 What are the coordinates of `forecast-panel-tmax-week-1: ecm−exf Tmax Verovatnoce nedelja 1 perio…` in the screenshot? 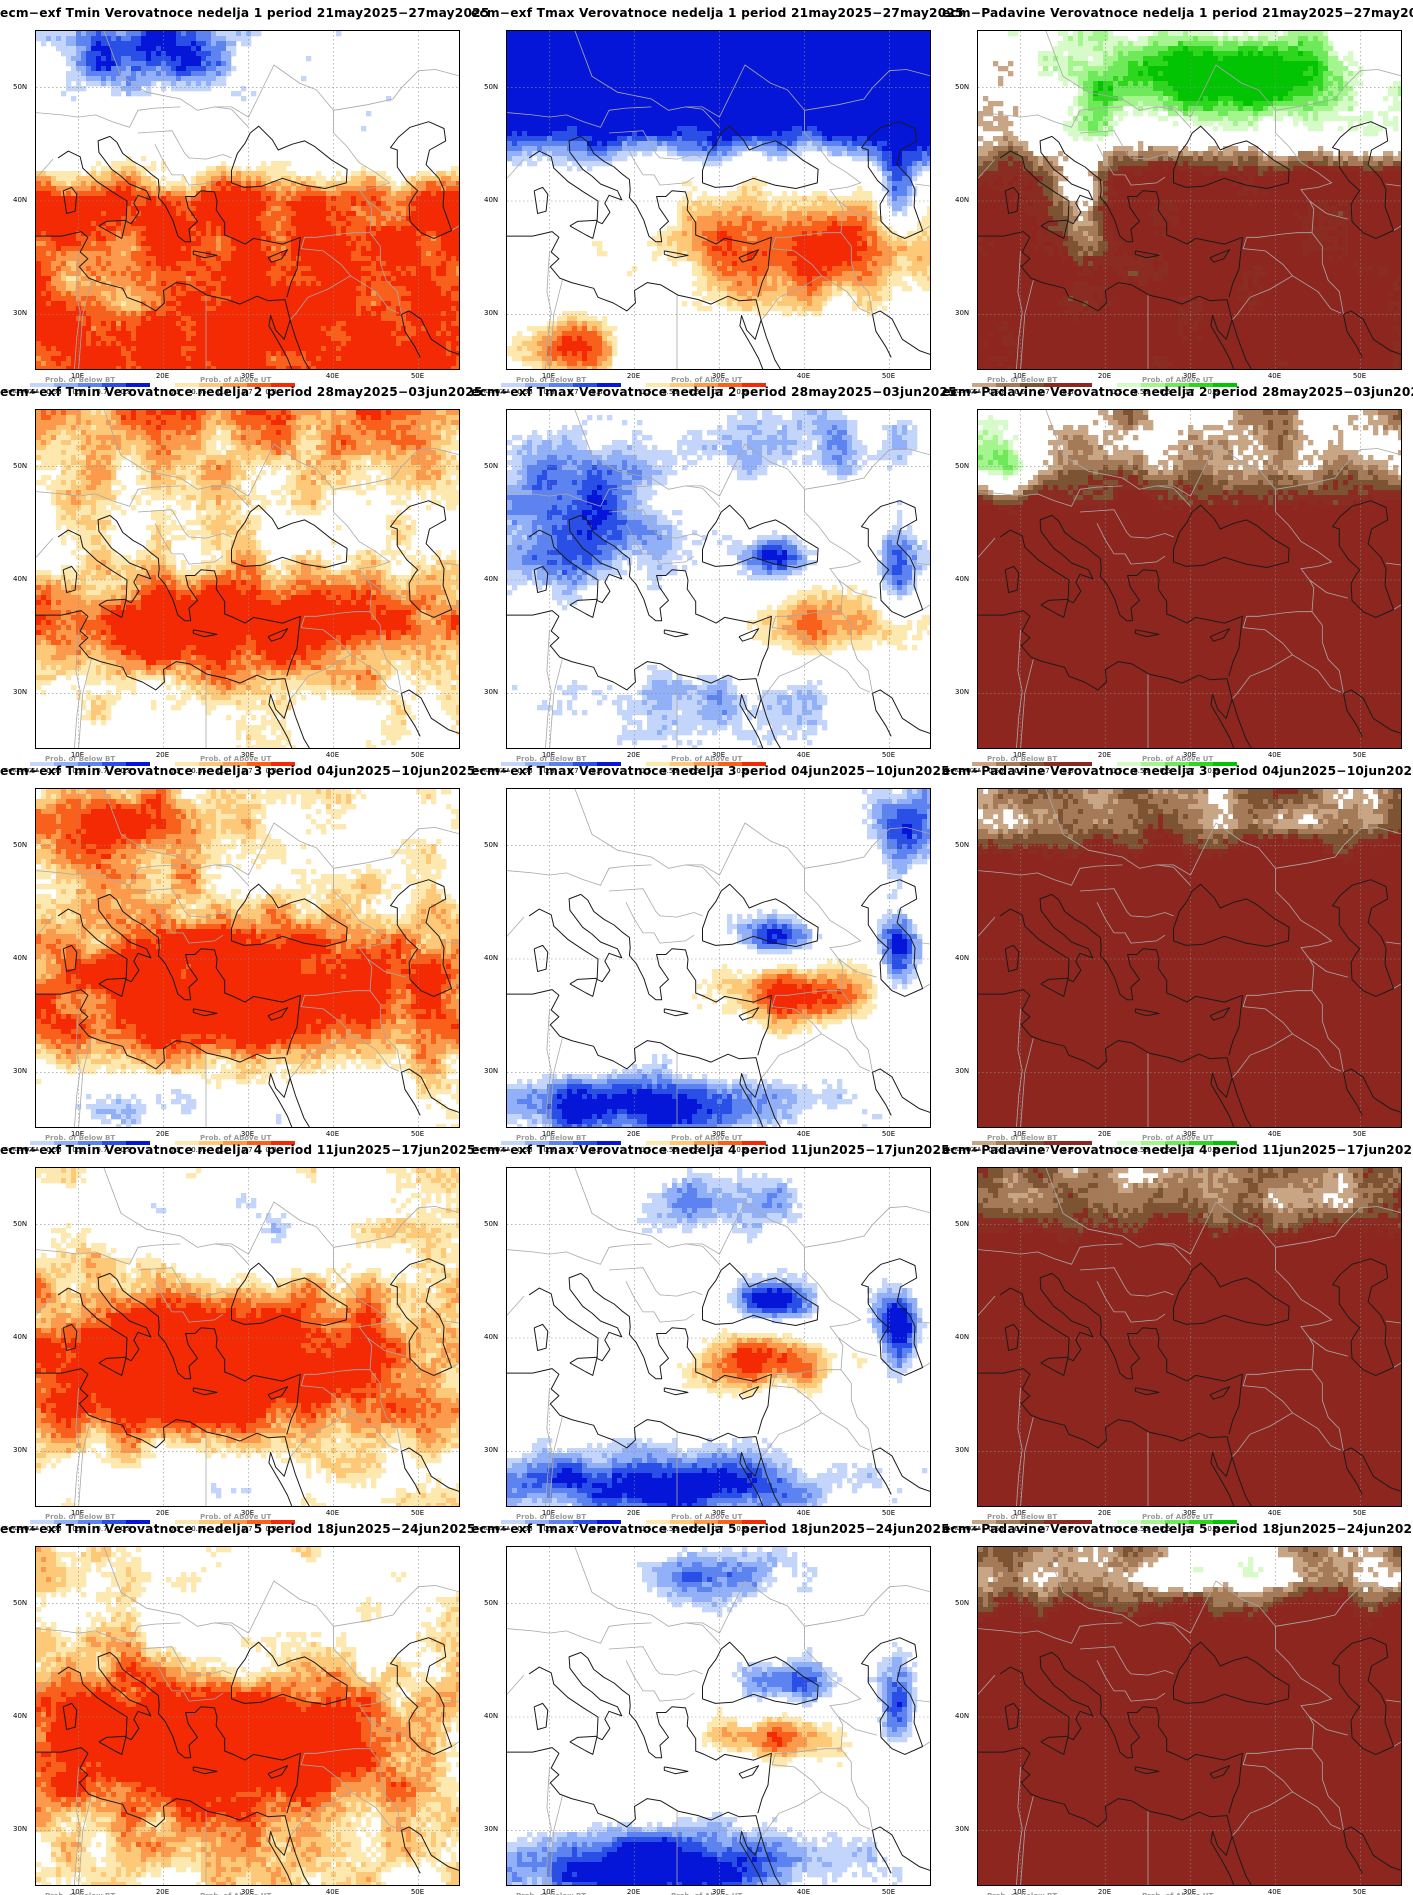 It's located at (717, 198).